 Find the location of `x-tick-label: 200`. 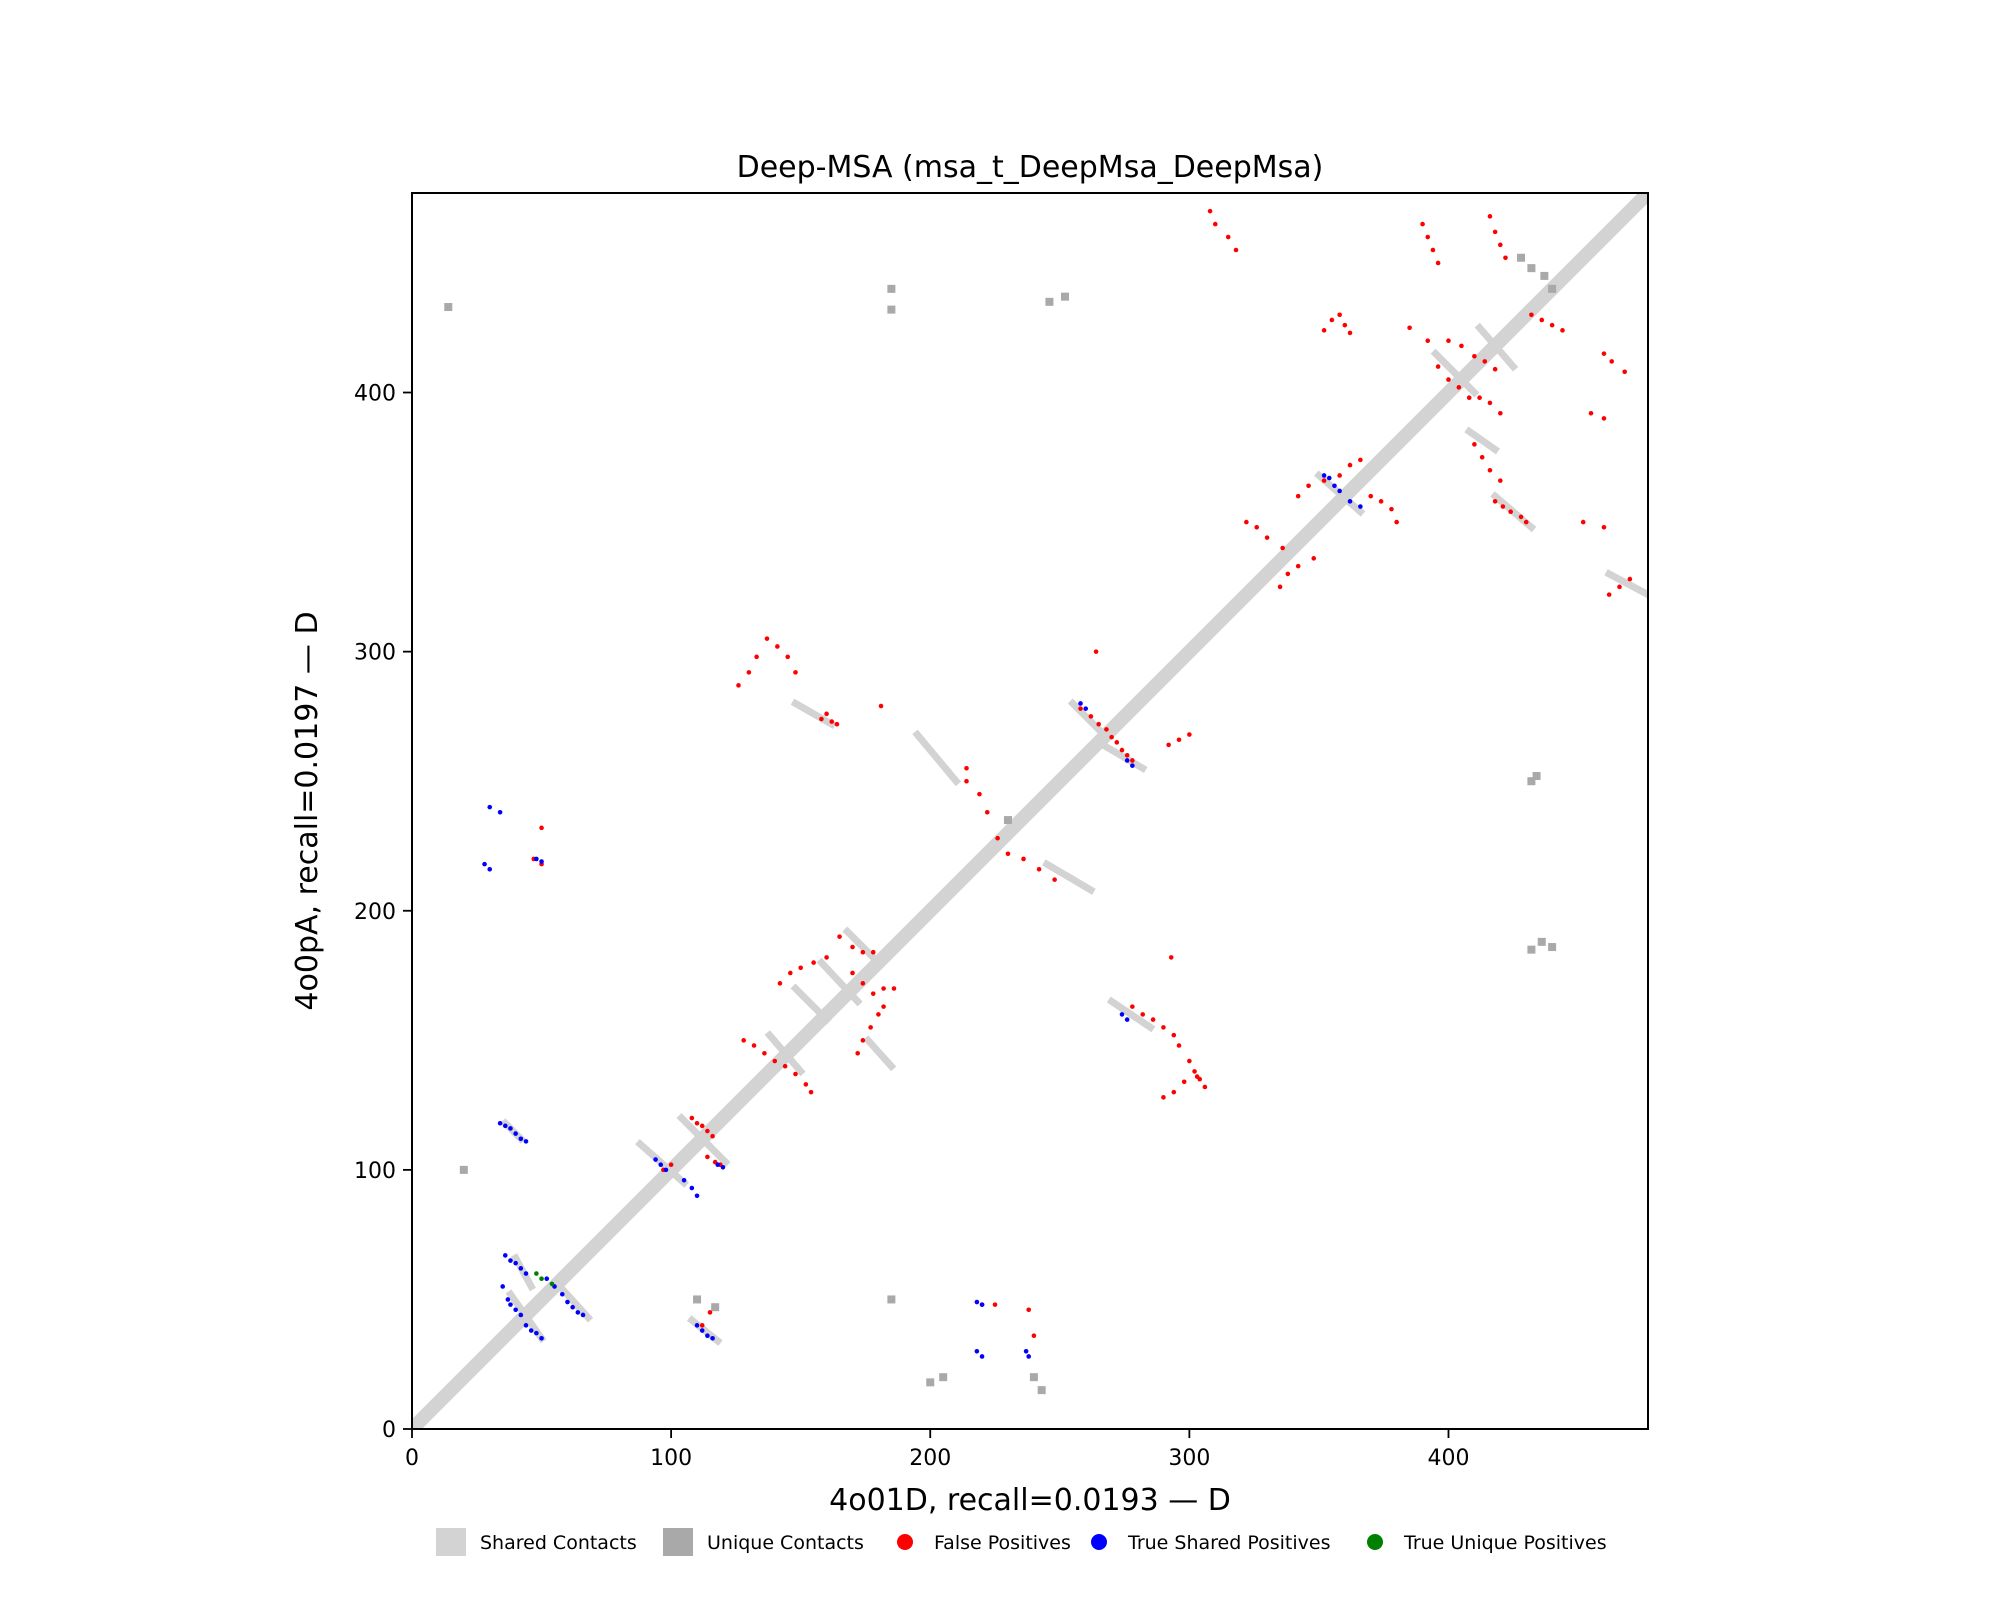

x-tick-label: 200 is located at coordinates (930, 1458).